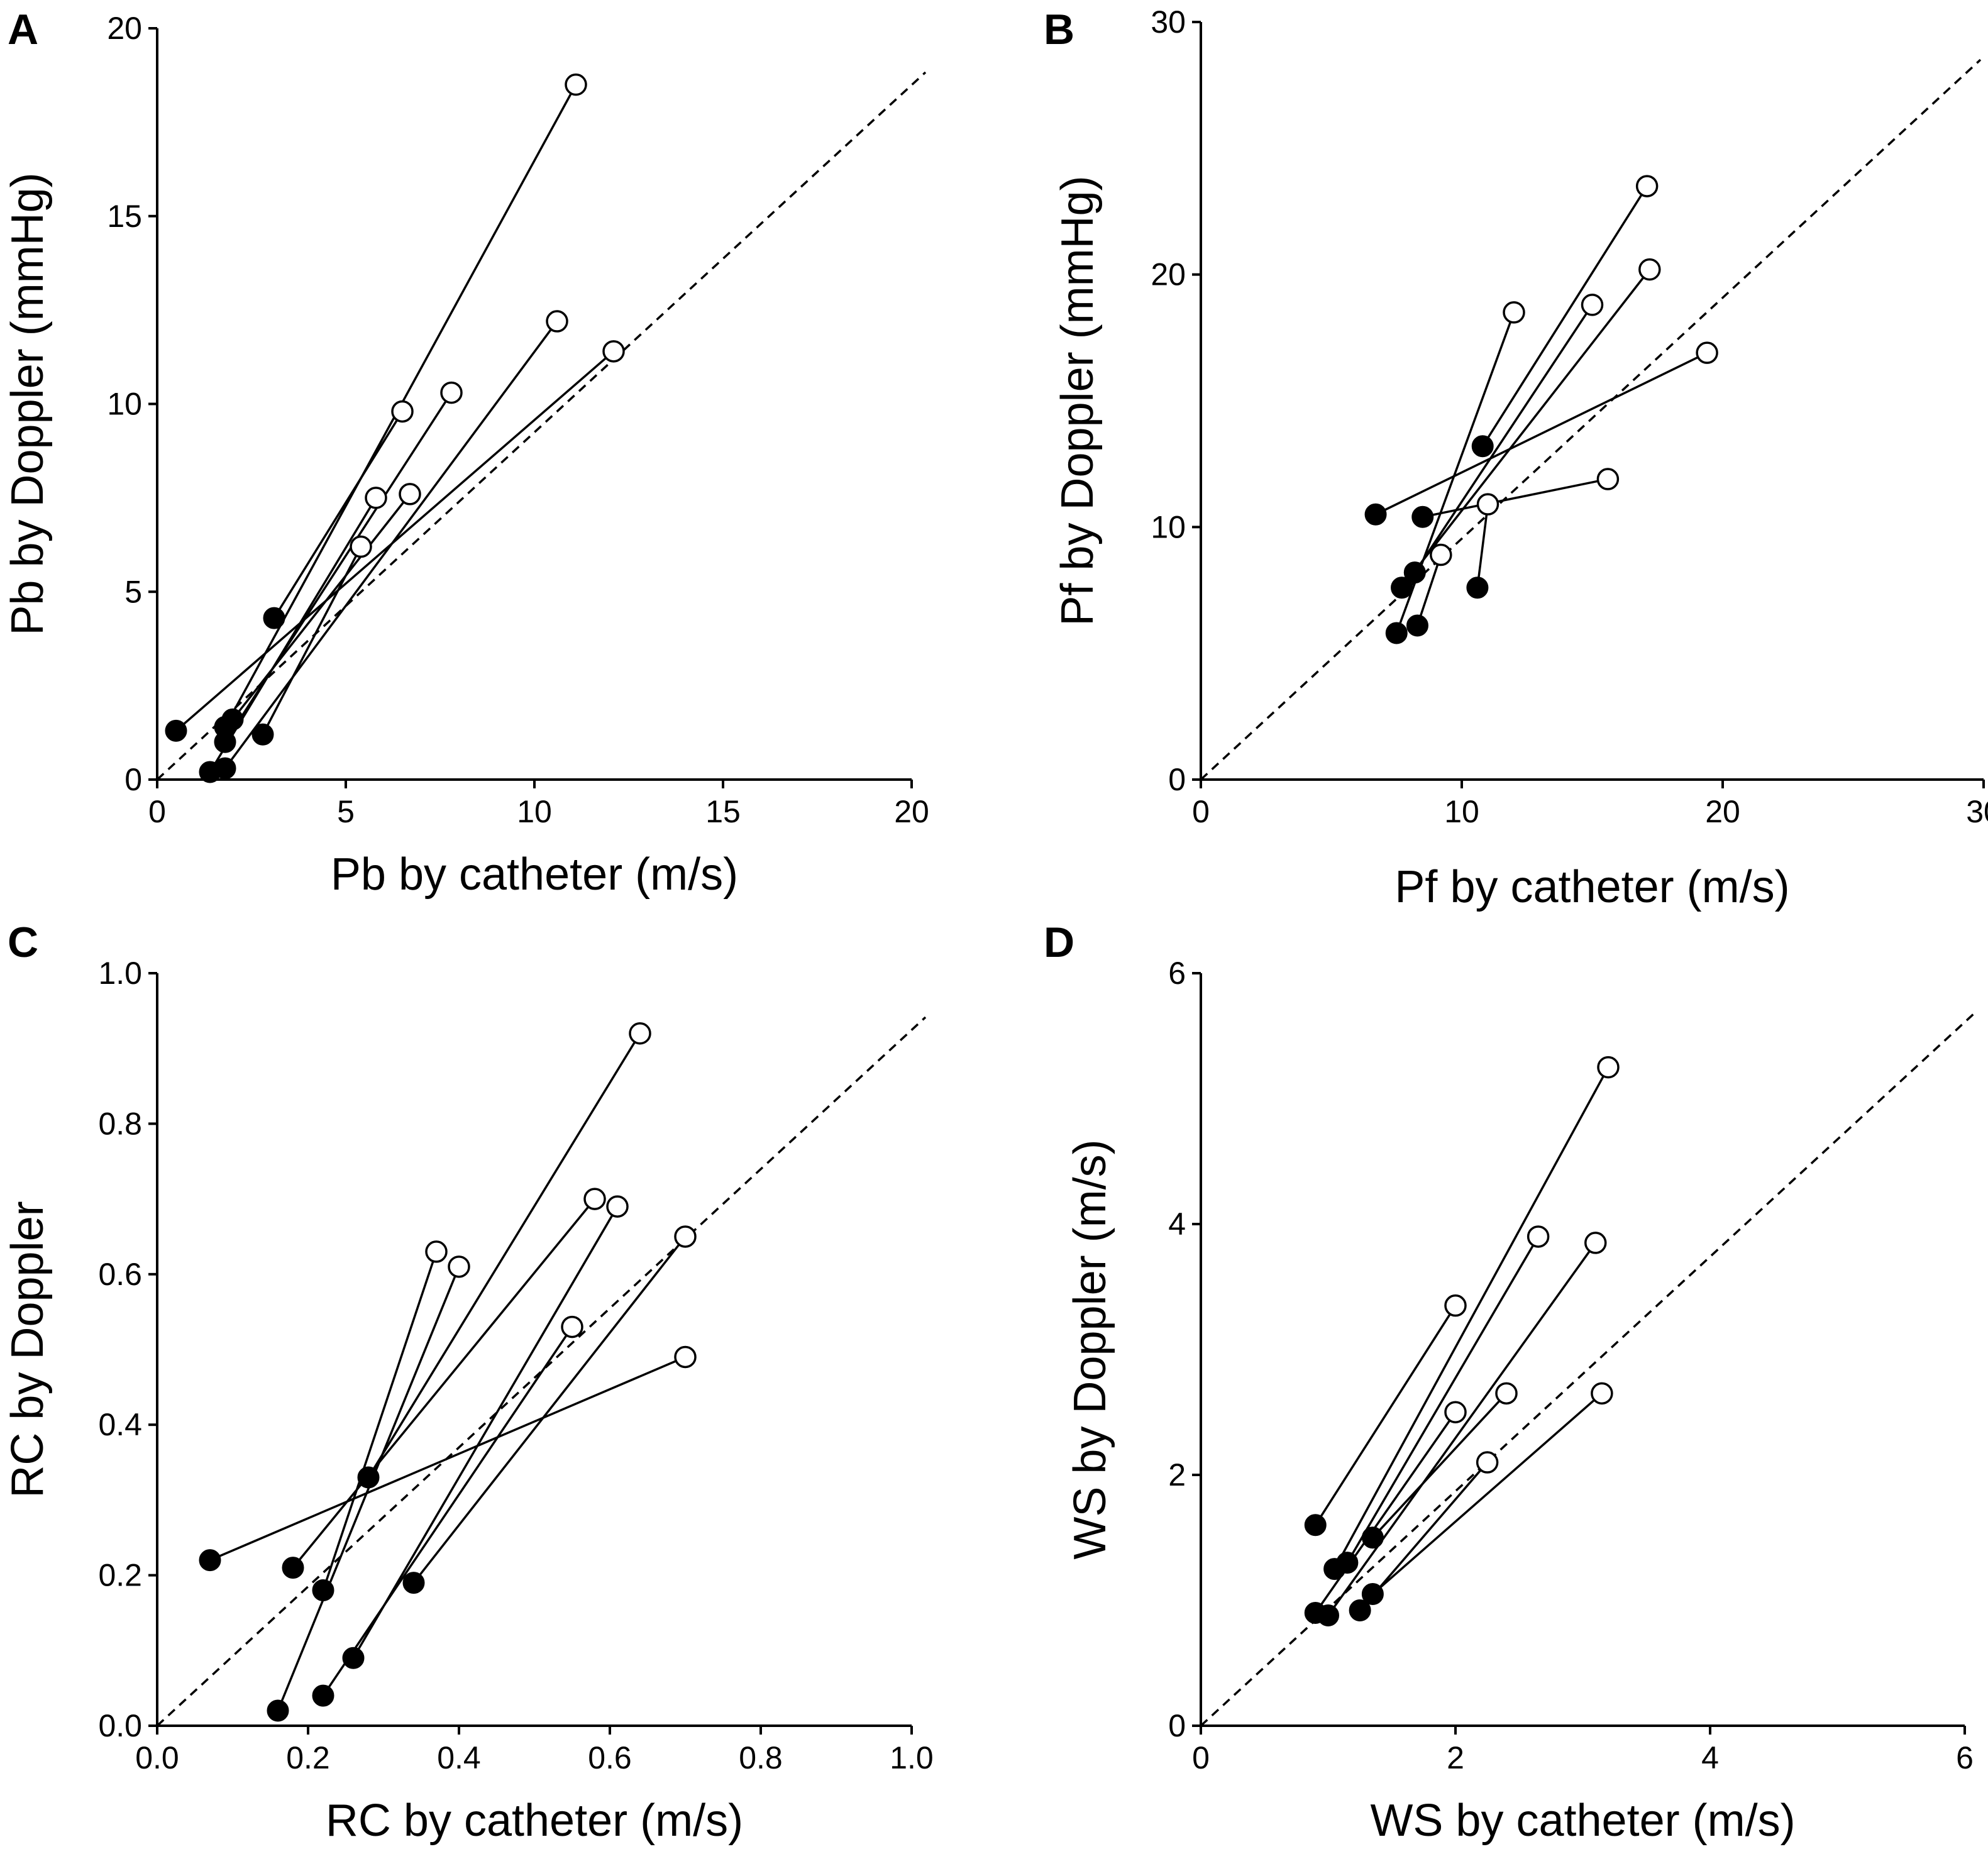  What do you see at coordinates (534, 874) in the screenshot?
I see `x-axis-title: Pb by catheter (m/s)` at bounding box center [534, 874].